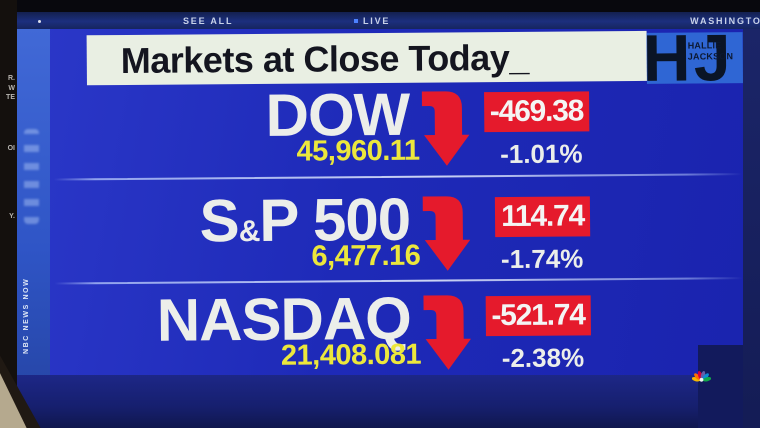  What do you see at coordinates (33, 228) in the screenshot?
I see `side-strip: NBC NEWS NOW` at bounding box center [33, 228].